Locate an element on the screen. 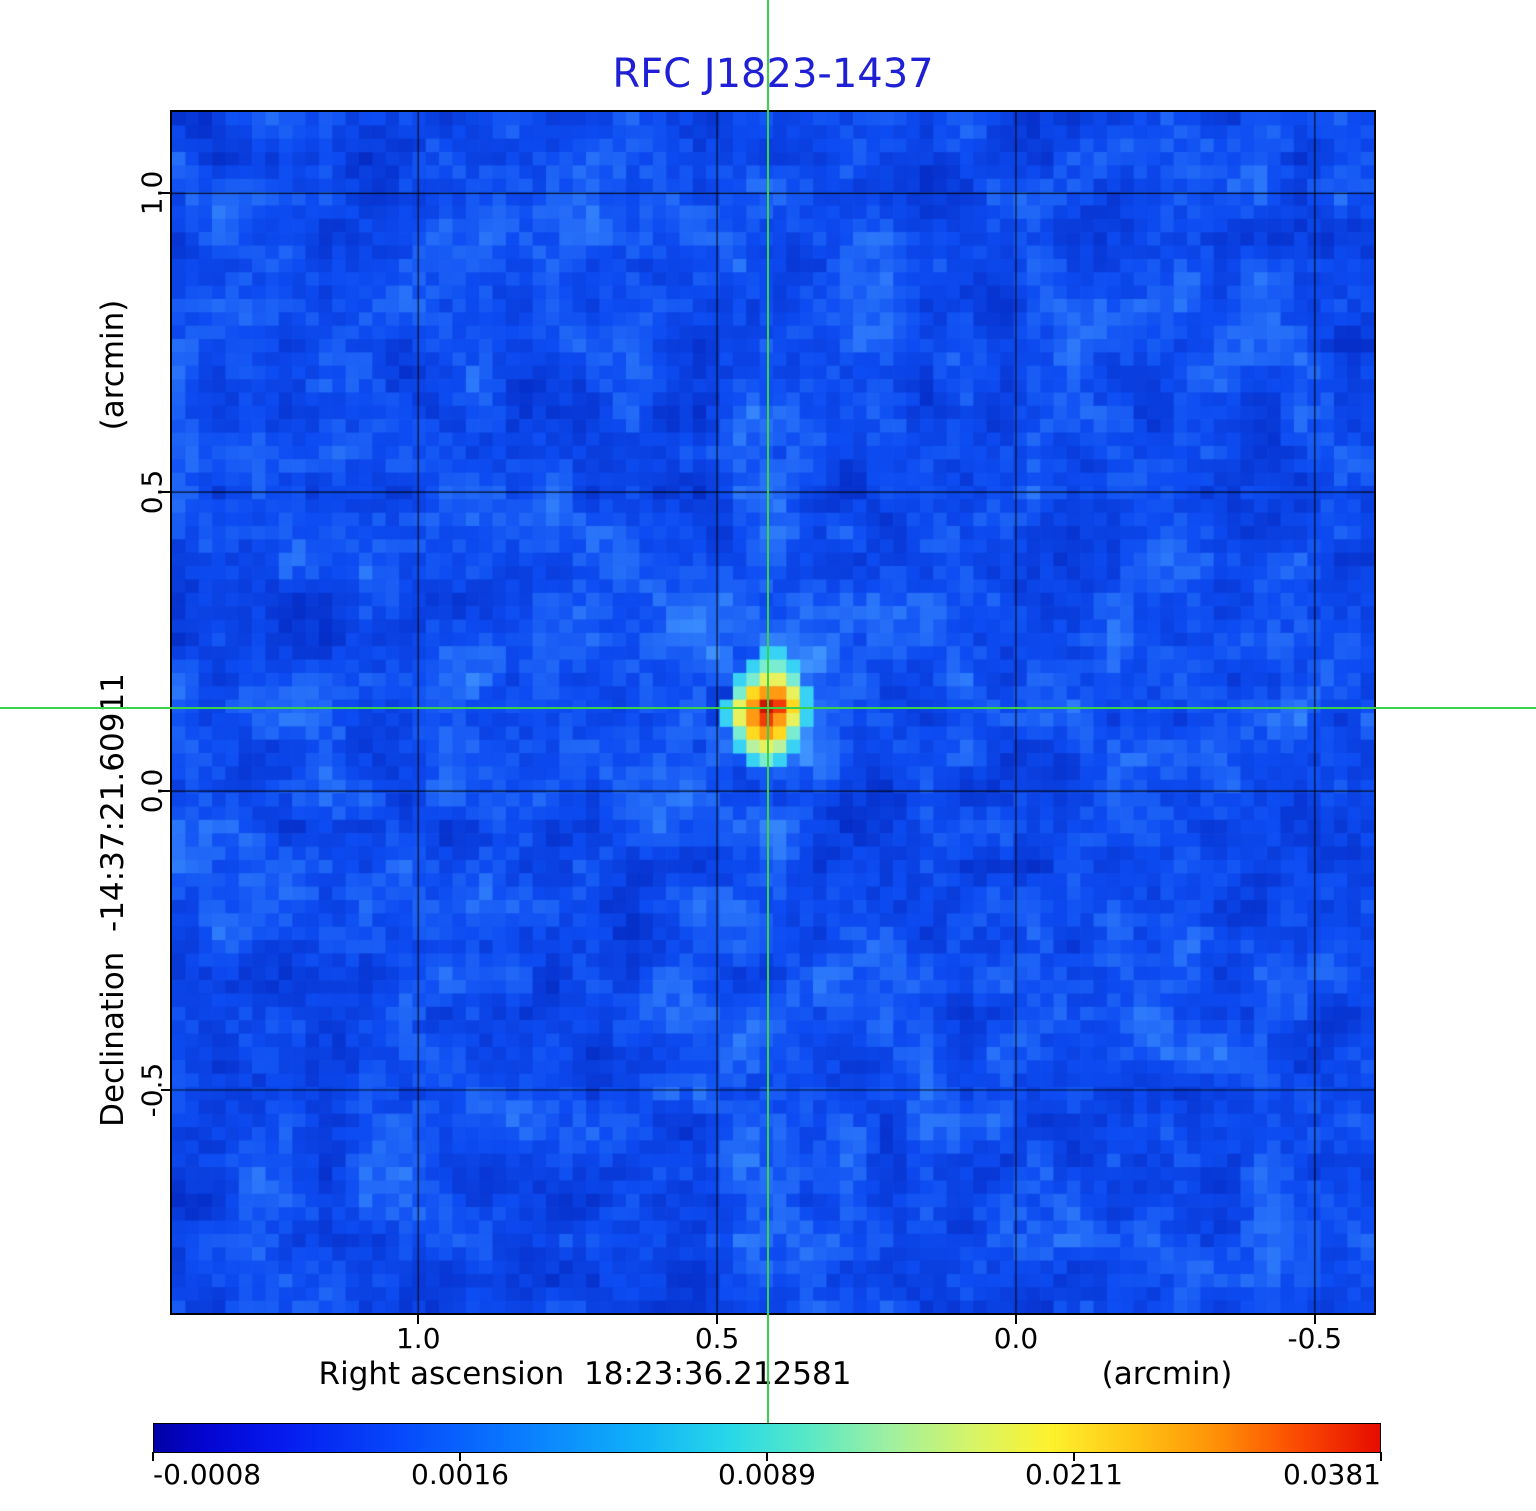  colorbar-tick-label: -0.0008 is located at coordinates (207, 1474).